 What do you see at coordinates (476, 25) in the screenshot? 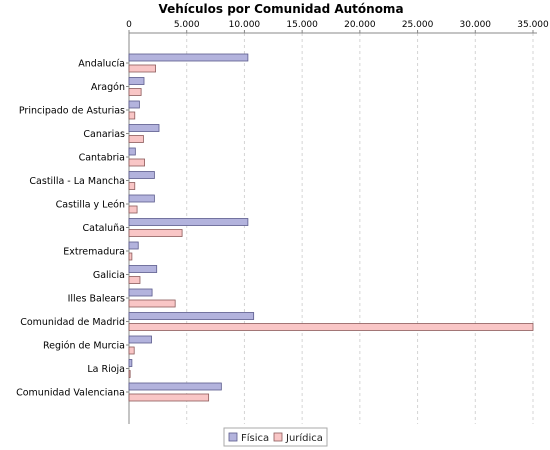
I see `x-tick-label: 30.000` at bounding box center [476, 25].